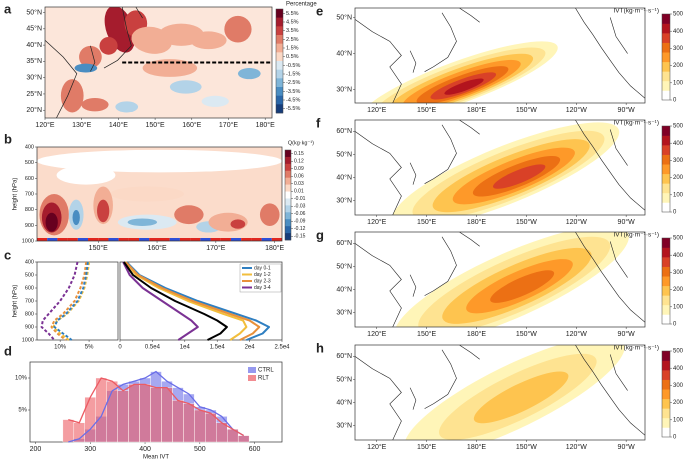 The height and width of the screenshot is (459, 685). What do you see at coordinates (678, 127) in the screenshot?
I see `colorbar-tick-label: 500` at bounding box center [678, 127].